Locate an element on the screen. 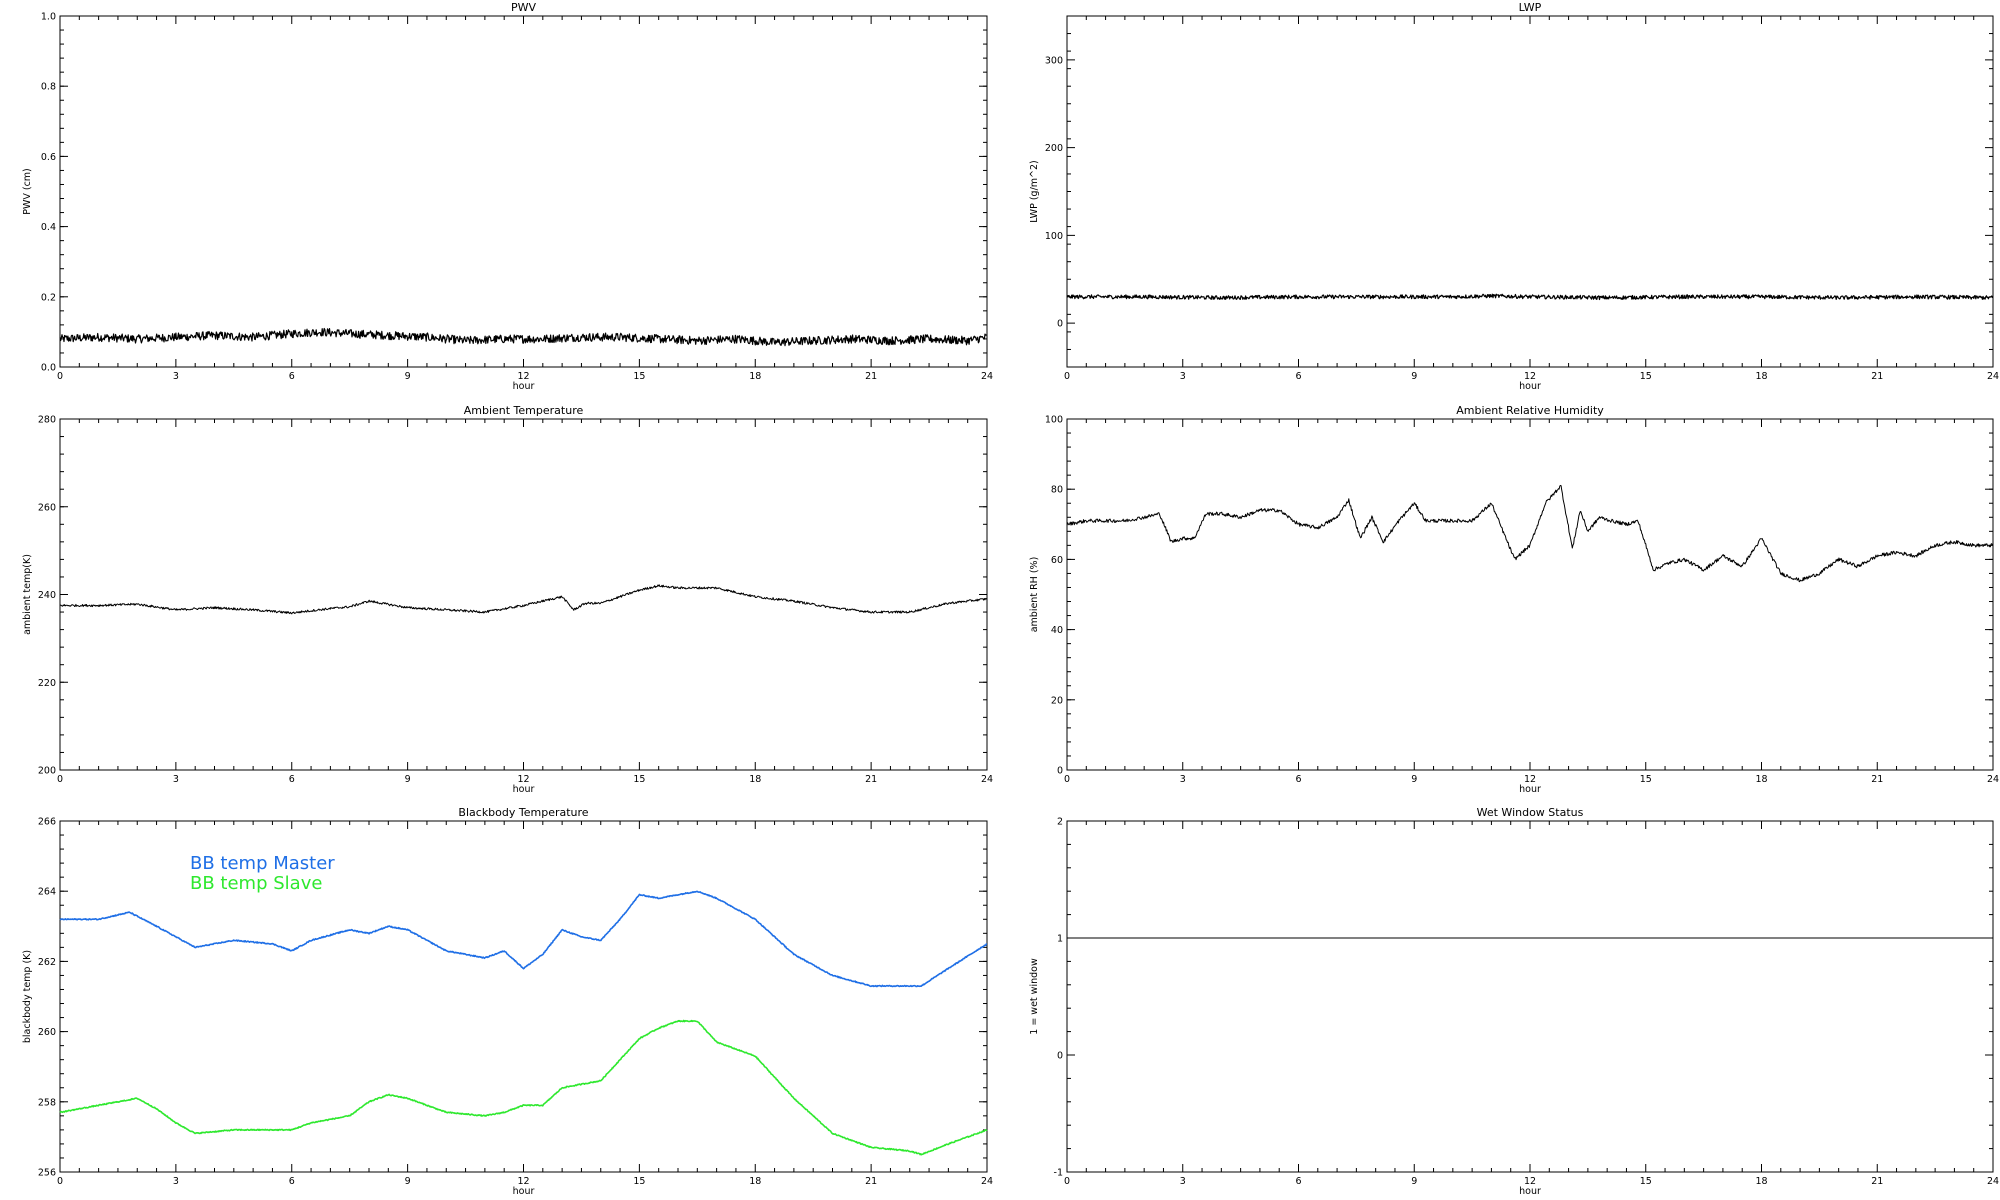  y-tick-label: 266 is located at coordinates (47, 822).